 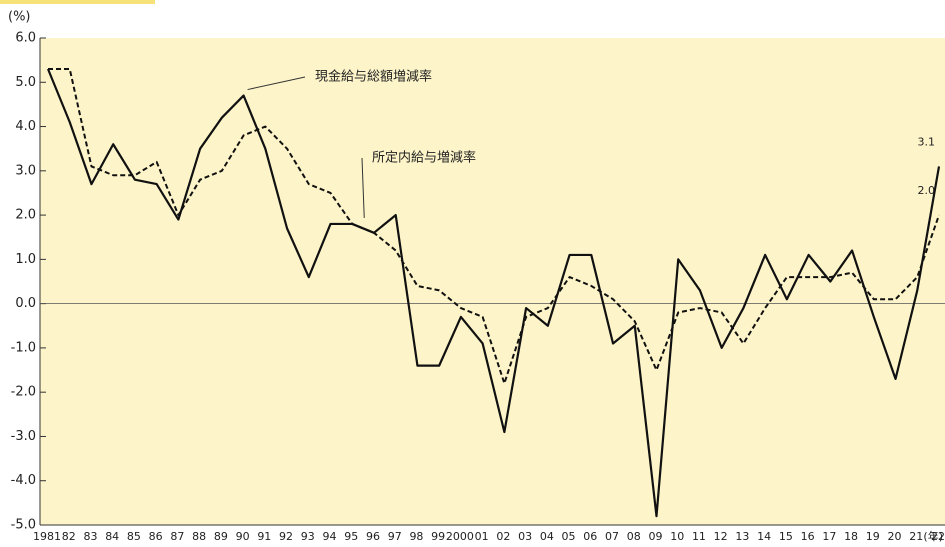 What do you see at coordinates (655, 536) in the screenshot?
I see `x-tick-label: 09` at bounding box center [655, 536].